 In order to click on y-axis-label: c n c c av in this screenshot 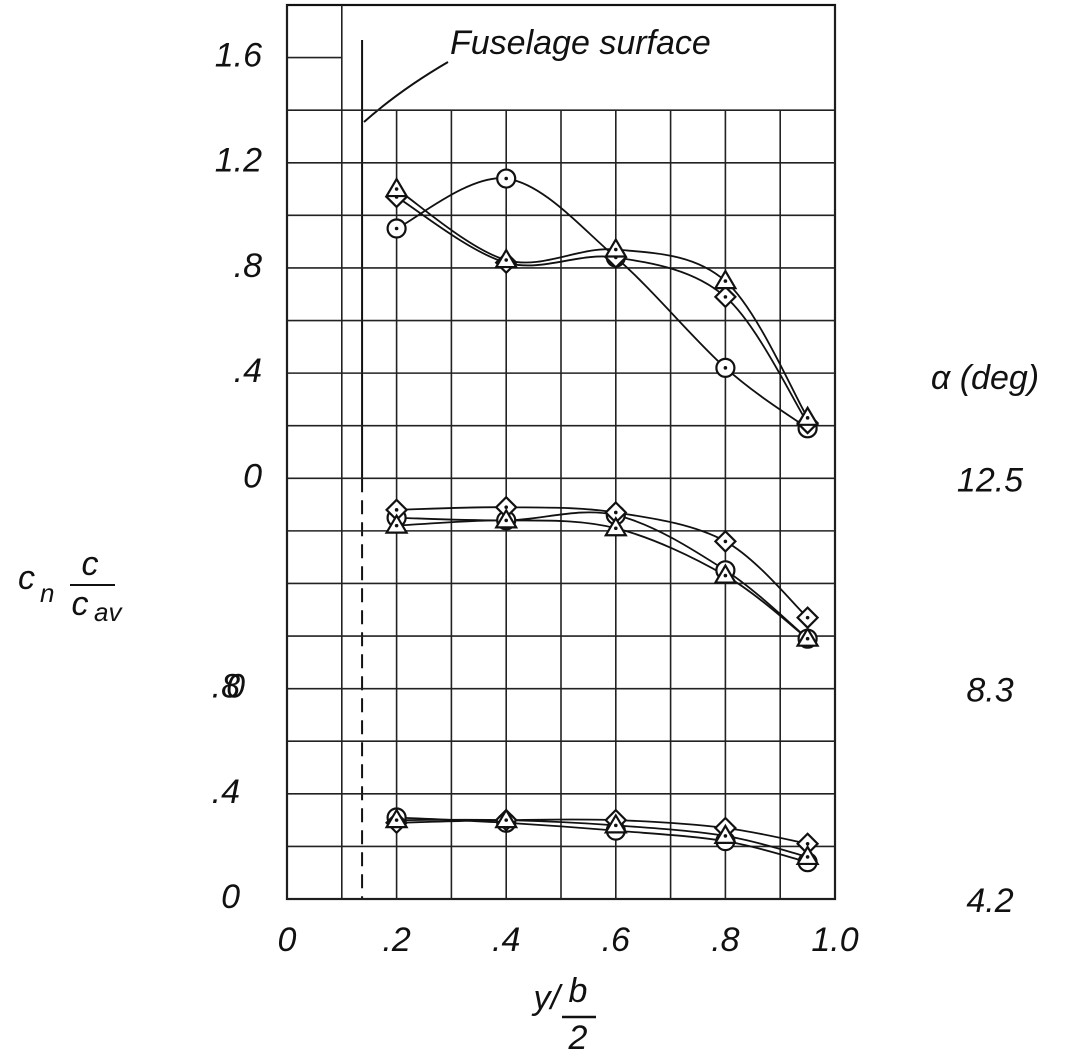, I will do `click(70, 586)`.